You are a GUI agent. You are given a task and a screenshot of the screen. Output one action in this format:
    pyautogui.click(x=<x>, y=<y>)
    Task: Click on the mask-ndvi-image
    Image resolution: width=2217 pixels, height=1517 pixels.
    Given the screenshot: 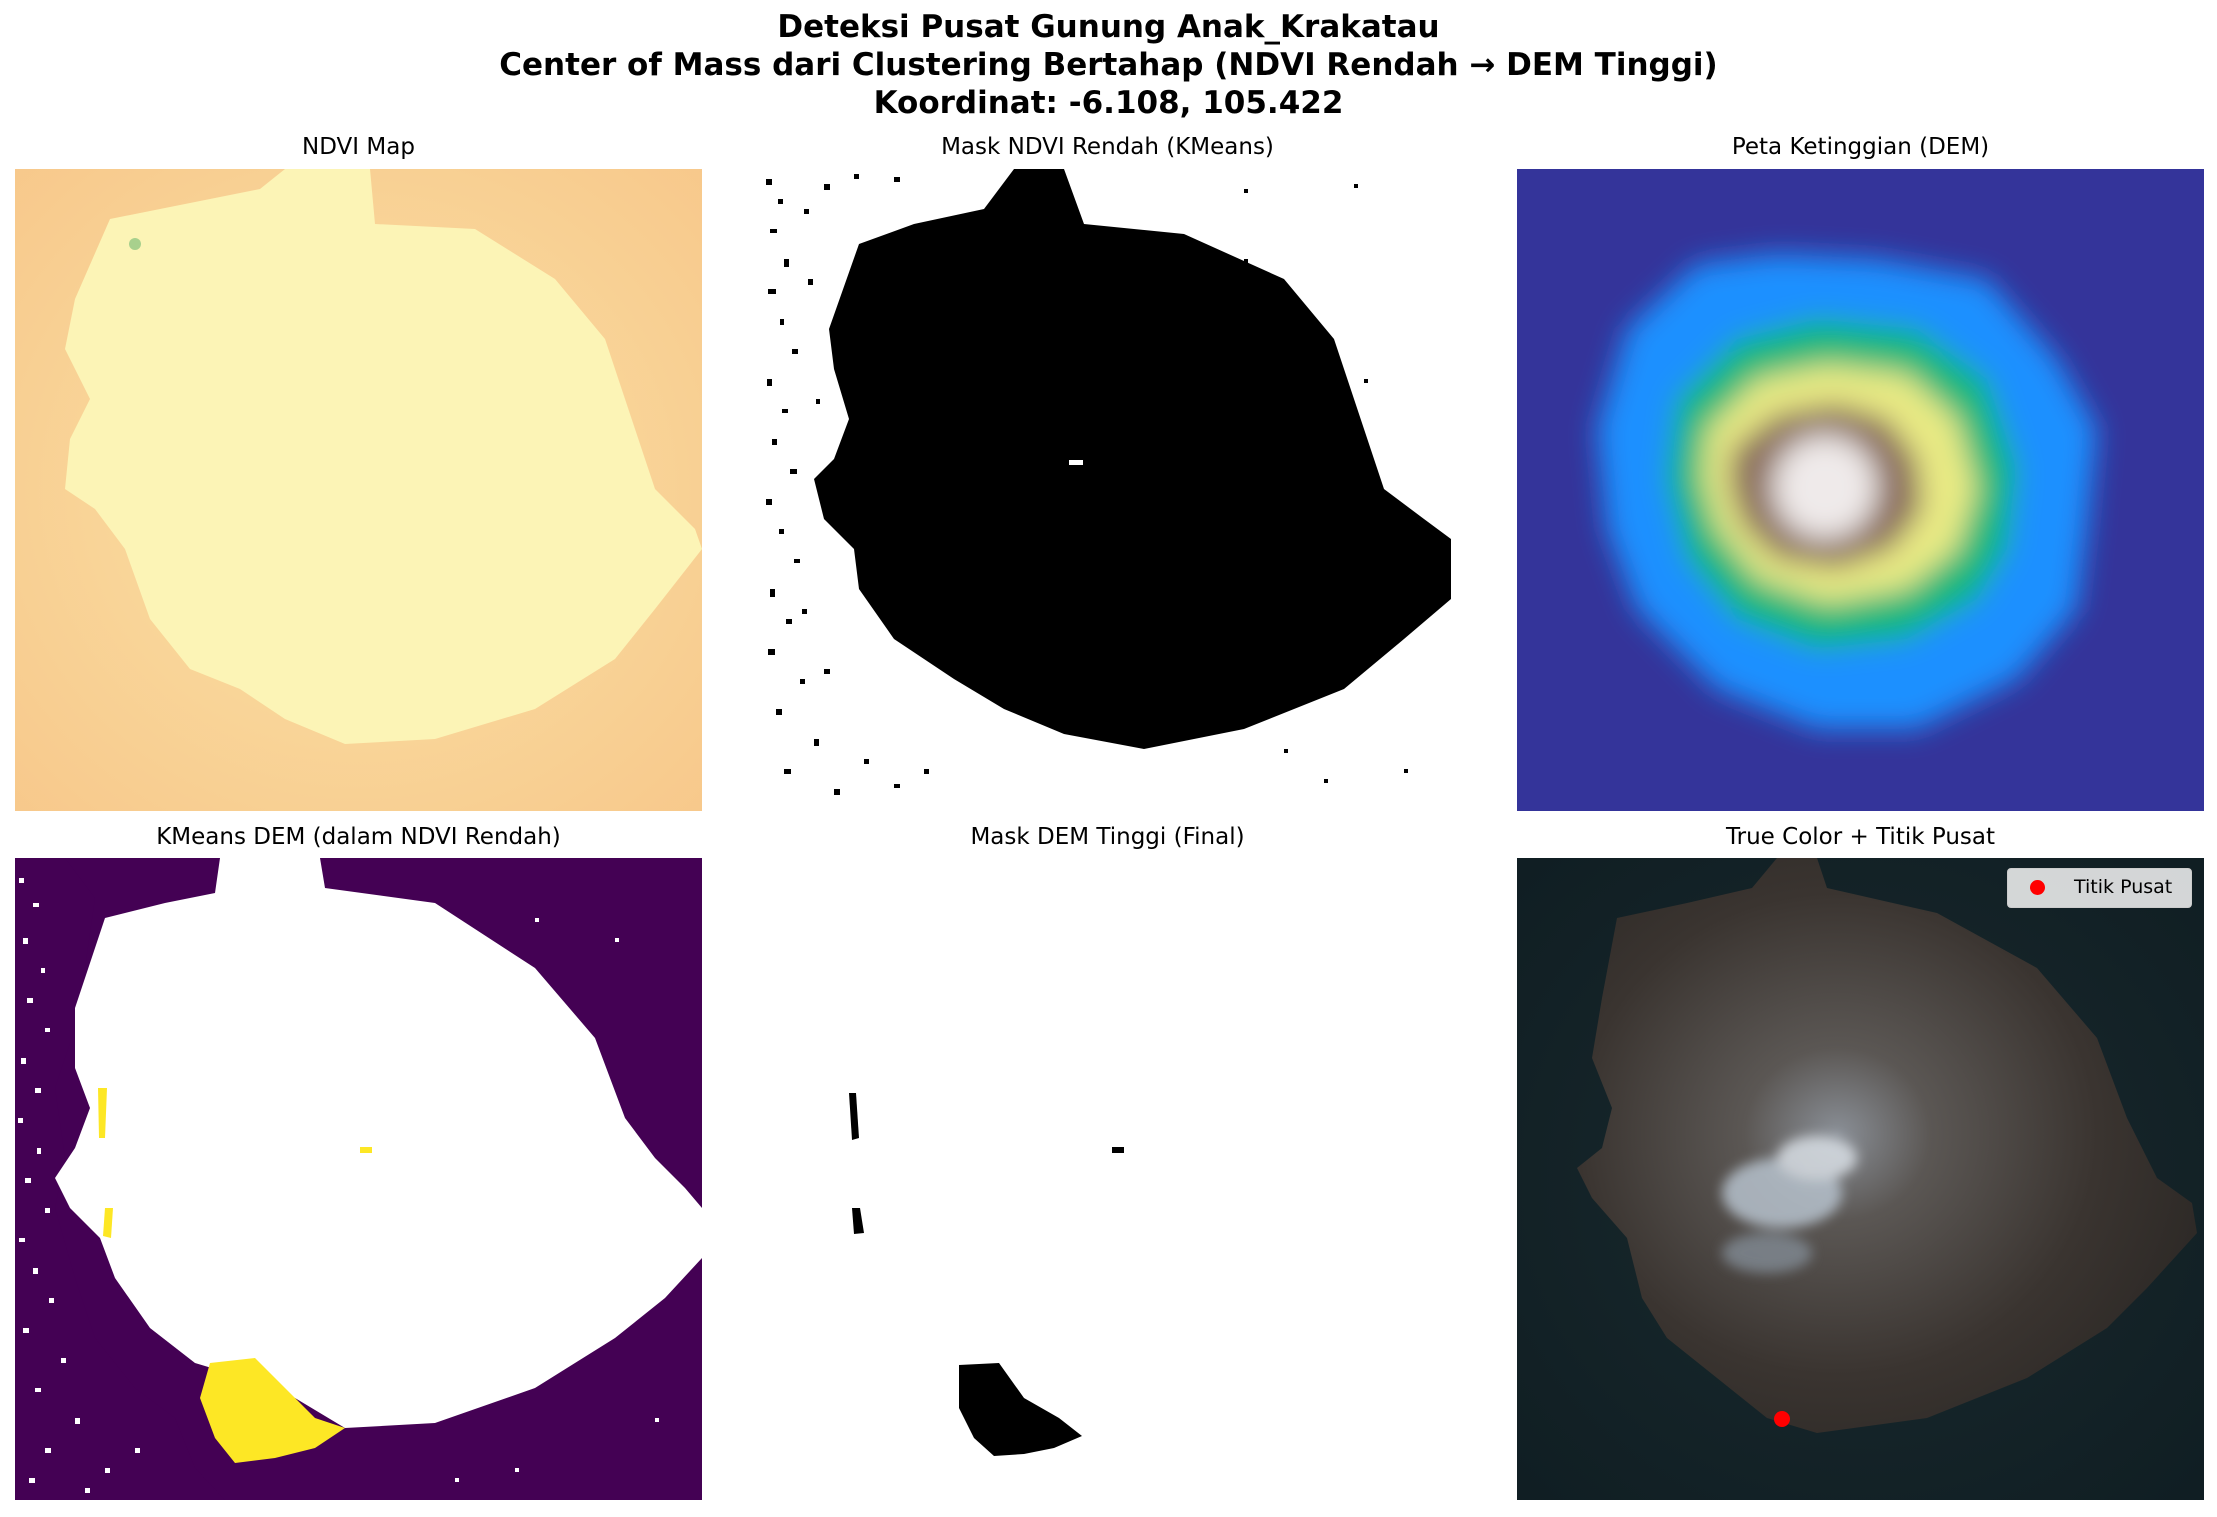 What is the action you would take?
    pyautogui.click(x=1107, y=490)
    